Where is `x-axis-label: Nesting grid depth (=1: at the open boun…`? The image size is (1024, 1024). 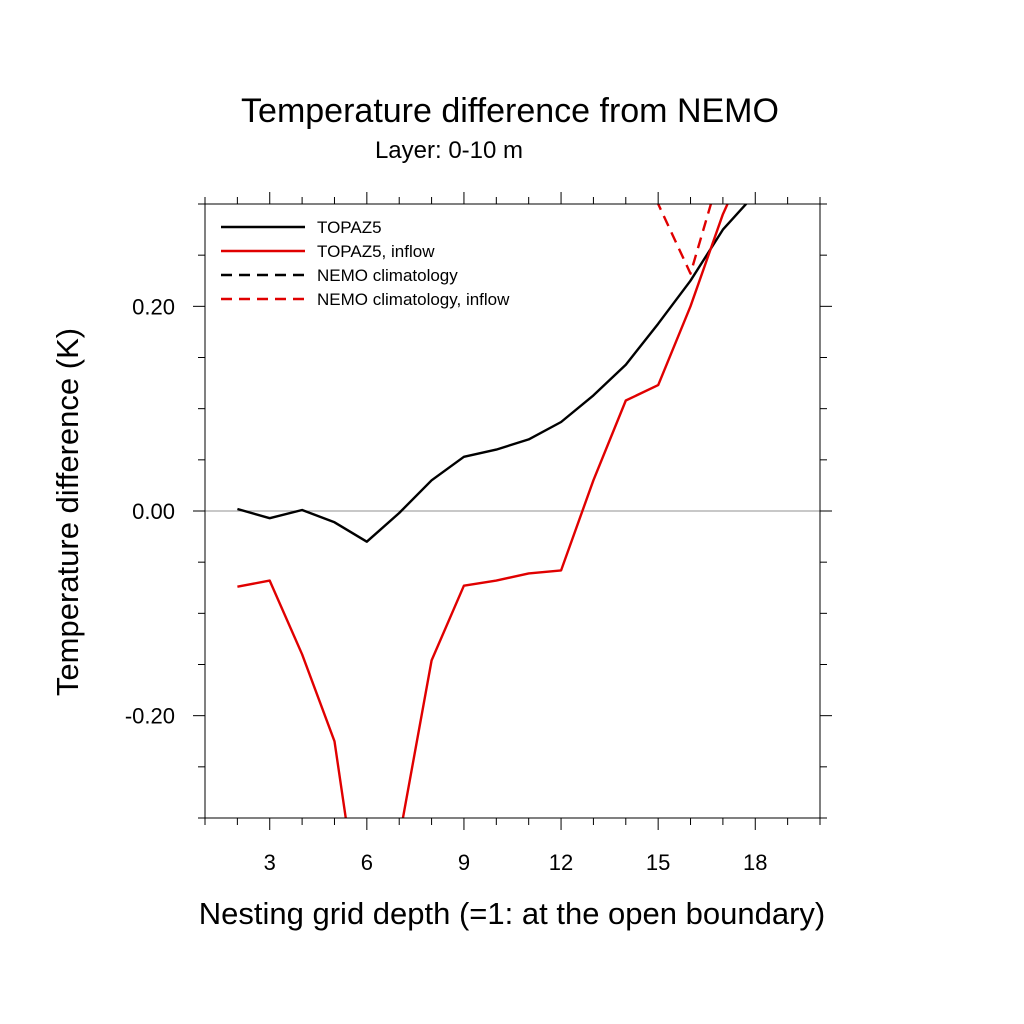 x-axis-label: Nesting grid depth (=1: at the open boun… is located at coordinates (512, 913).